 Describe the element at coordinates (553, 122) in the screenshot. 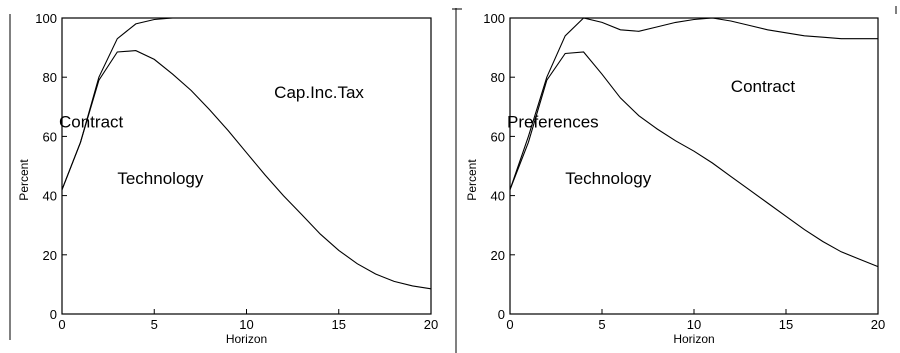

I see `annotation-label: Preferences` at that location.